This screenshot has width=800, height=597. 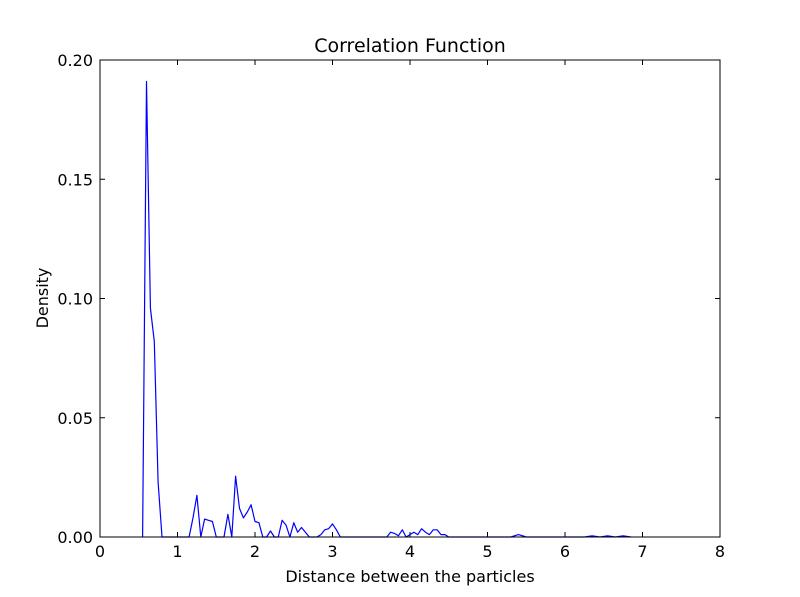 What do you see at coordinates (75, 179) in the screenshot?
I see `y-tick-label: 0.15` at bounding box center [75, 179].